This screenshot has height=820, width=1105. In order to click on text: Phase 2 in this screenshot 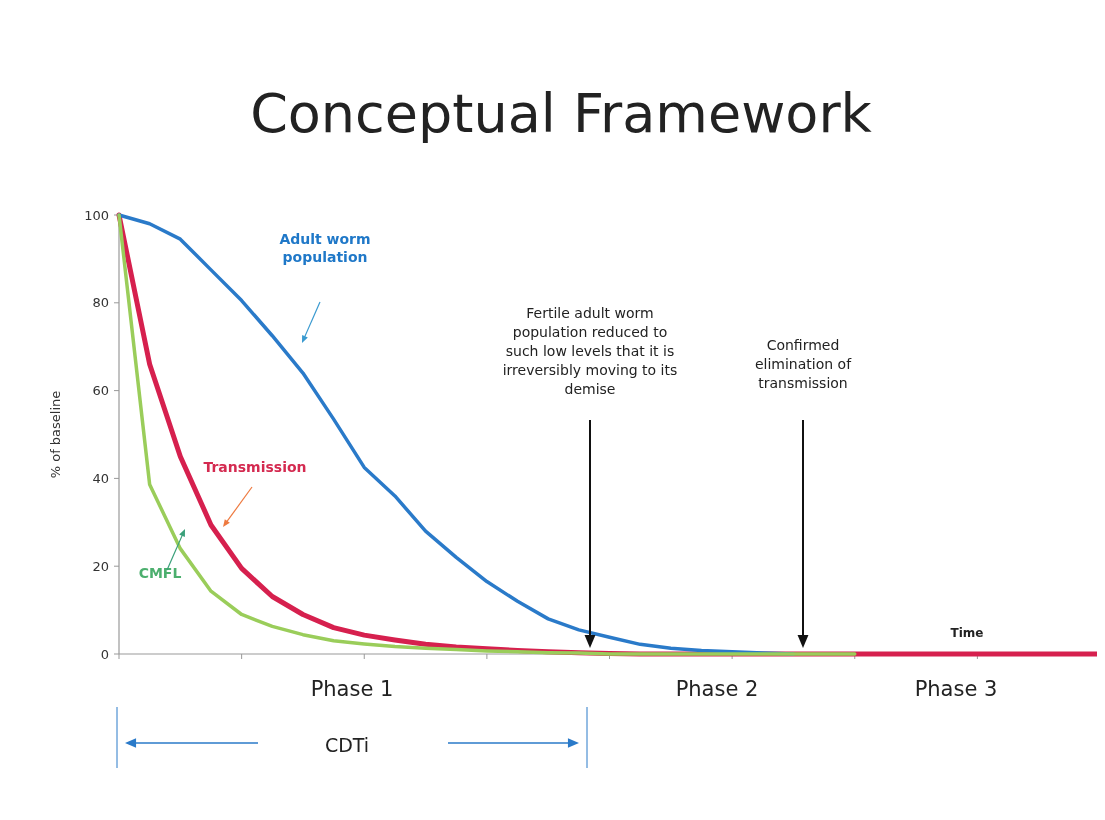, I will do `click(717, 689)`.